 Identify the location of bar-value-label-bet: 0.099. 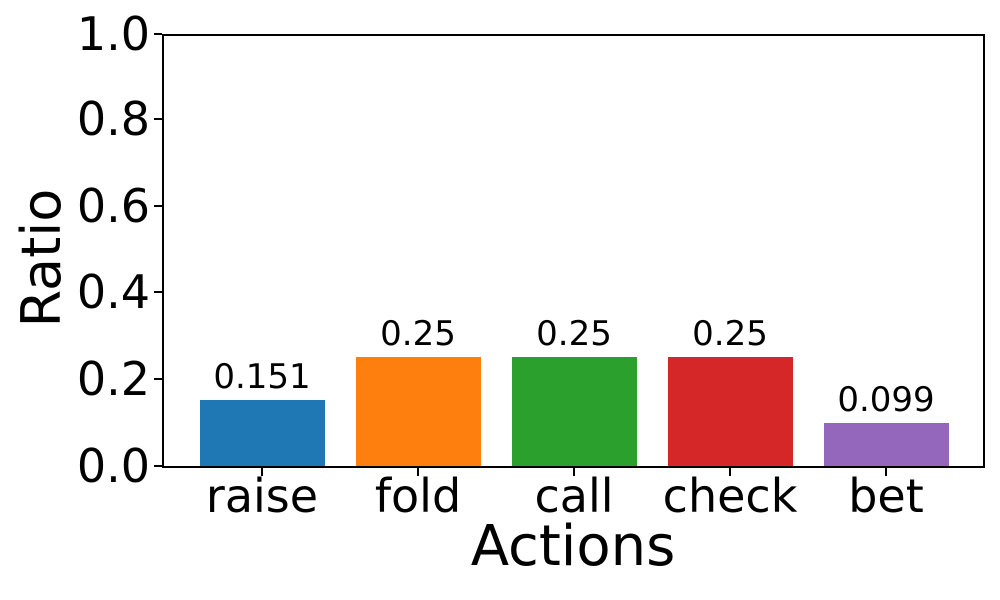
(886, 400).